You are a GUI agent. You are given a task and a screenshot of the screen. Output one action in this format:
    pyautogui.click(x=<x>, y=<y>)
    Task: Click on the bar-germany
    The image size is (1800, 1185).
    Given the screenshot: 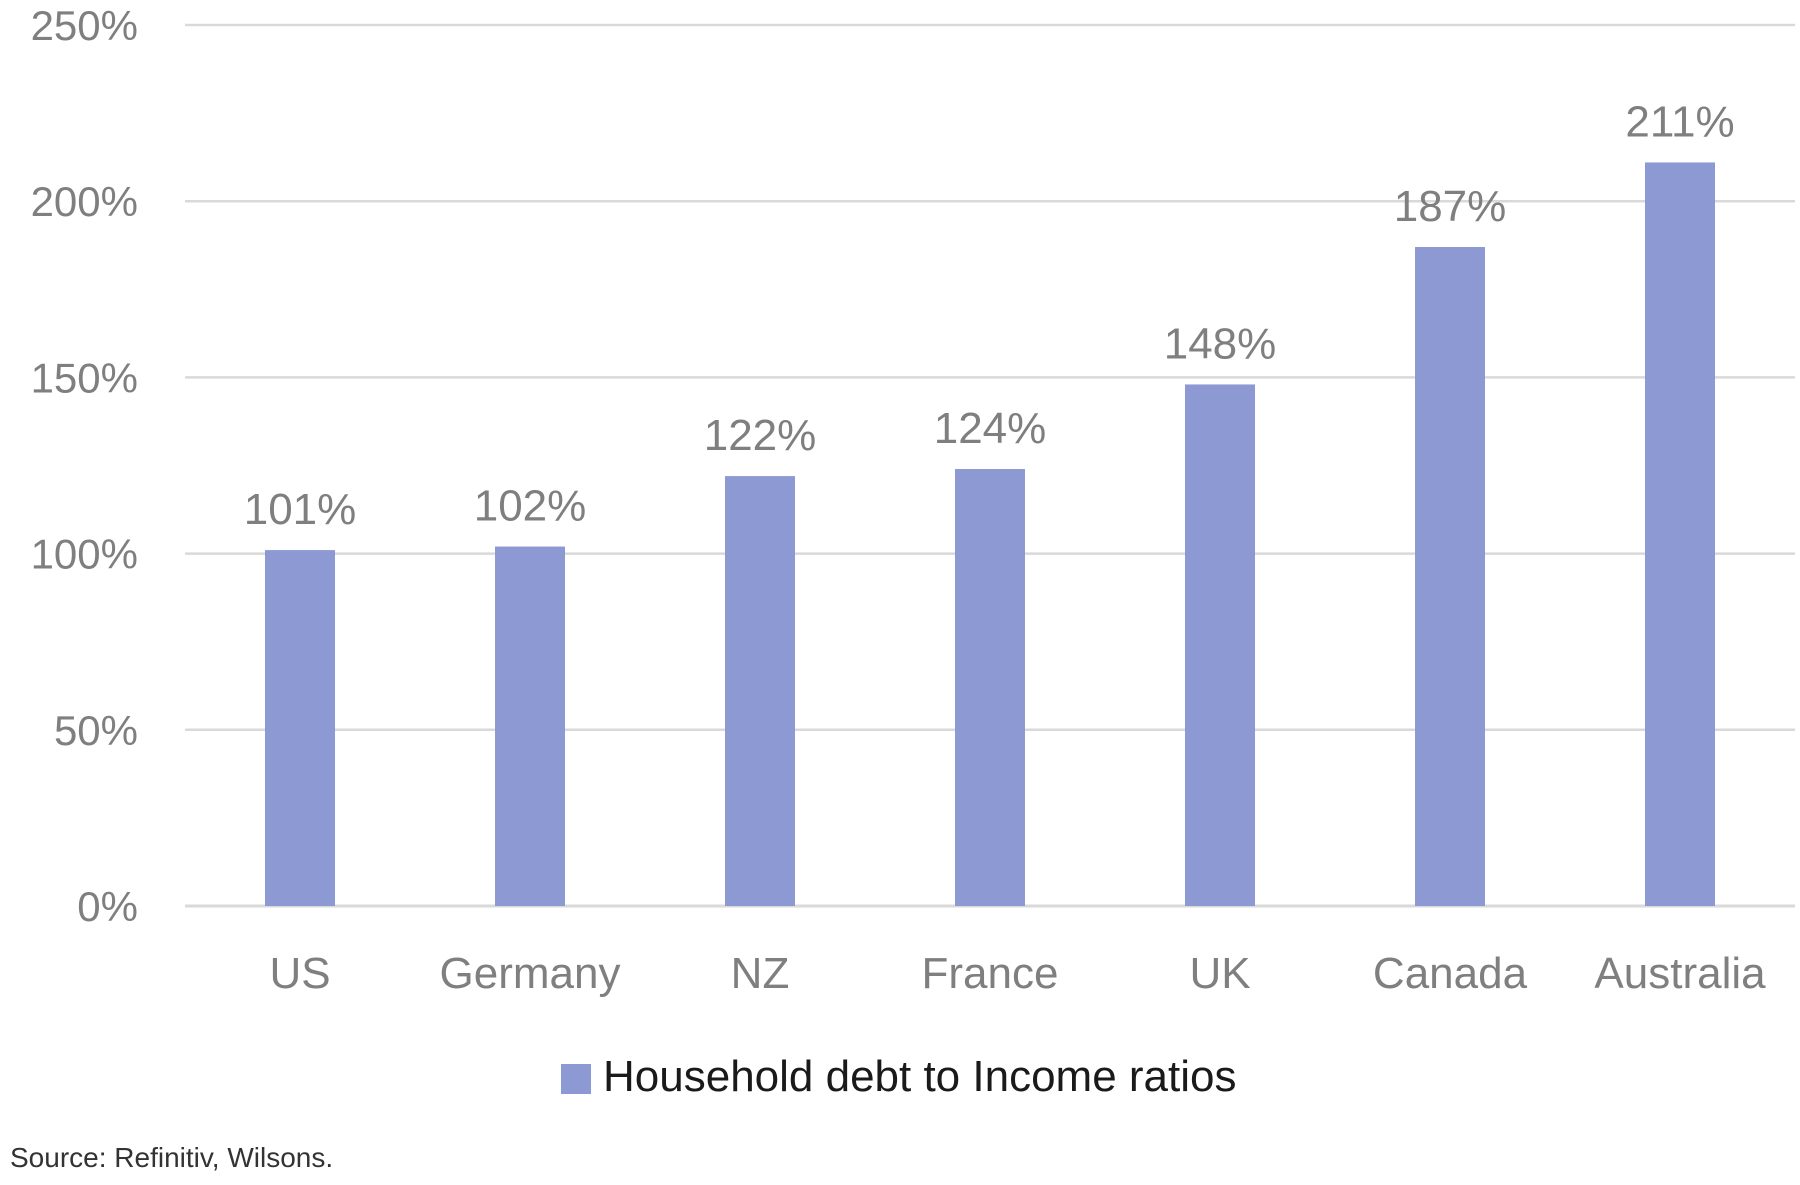 What is the action you would take?
    pyautogui.click(x=530, y=726)
    